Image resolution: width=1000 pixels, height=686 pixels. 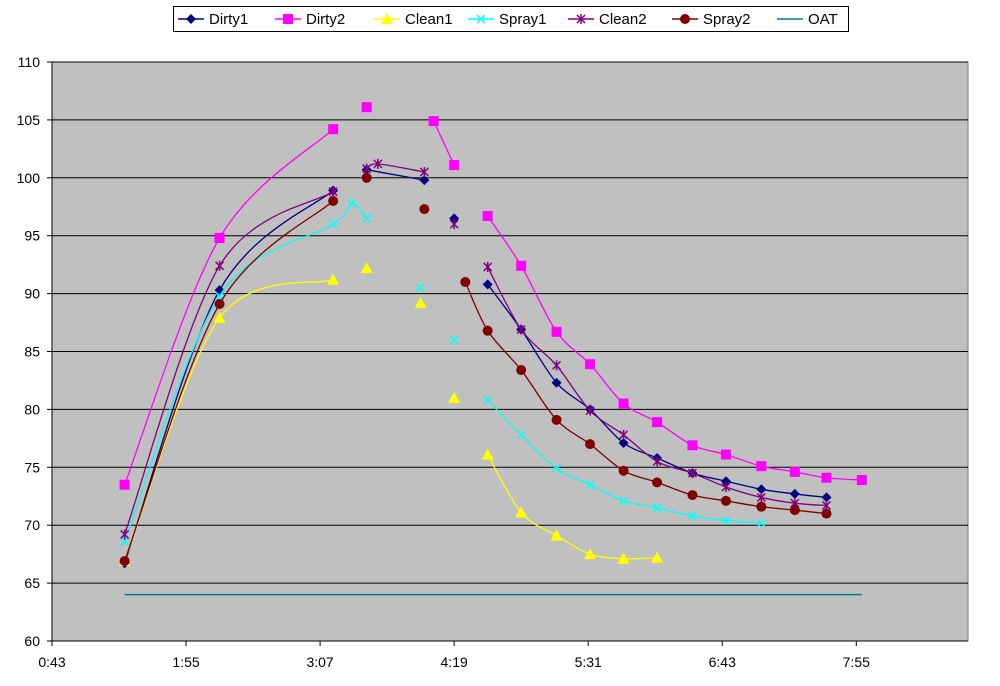 I want to click on y-tick-label: 100, so click(x=29, y=178).